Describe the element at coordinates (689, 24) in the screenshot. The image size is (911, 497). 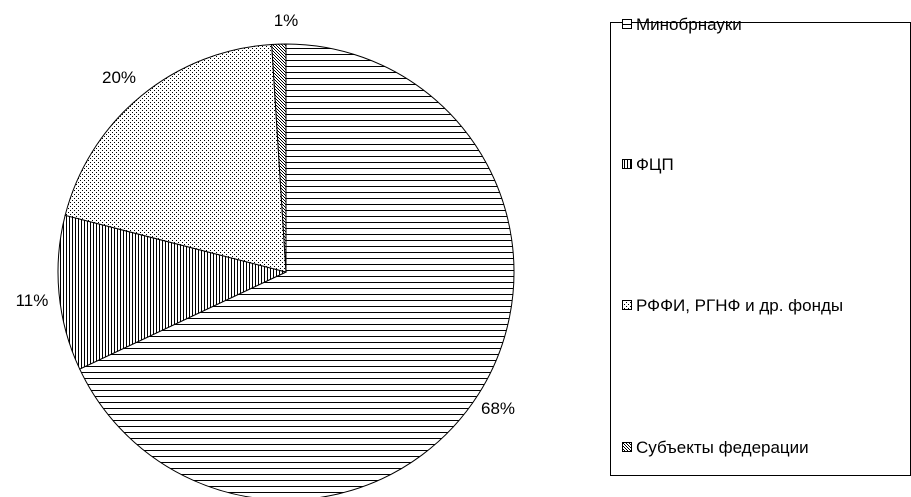
I see `legend-label-1: Минобрнауки` at that location.